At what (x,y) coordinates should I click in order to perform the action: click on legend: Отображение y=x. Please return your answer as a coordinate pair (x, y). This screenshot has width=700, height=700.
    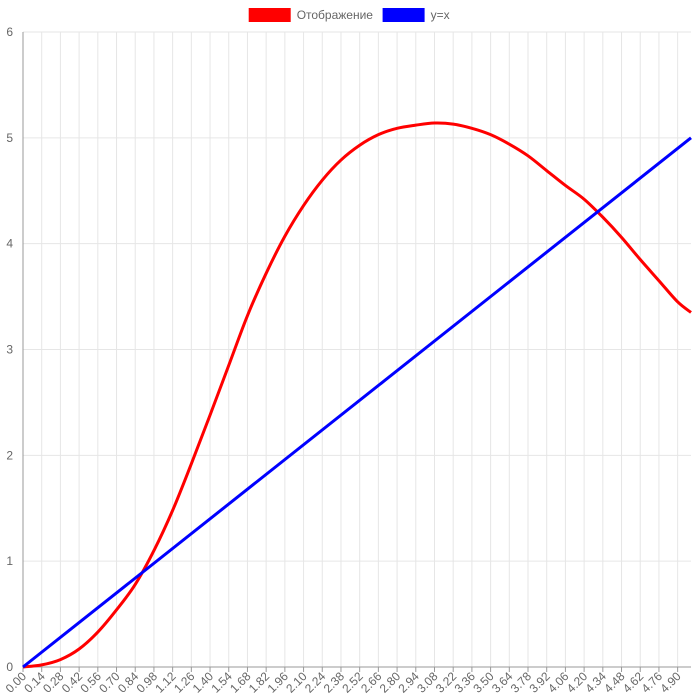
    Looking at the image, I should click on (349, 15).